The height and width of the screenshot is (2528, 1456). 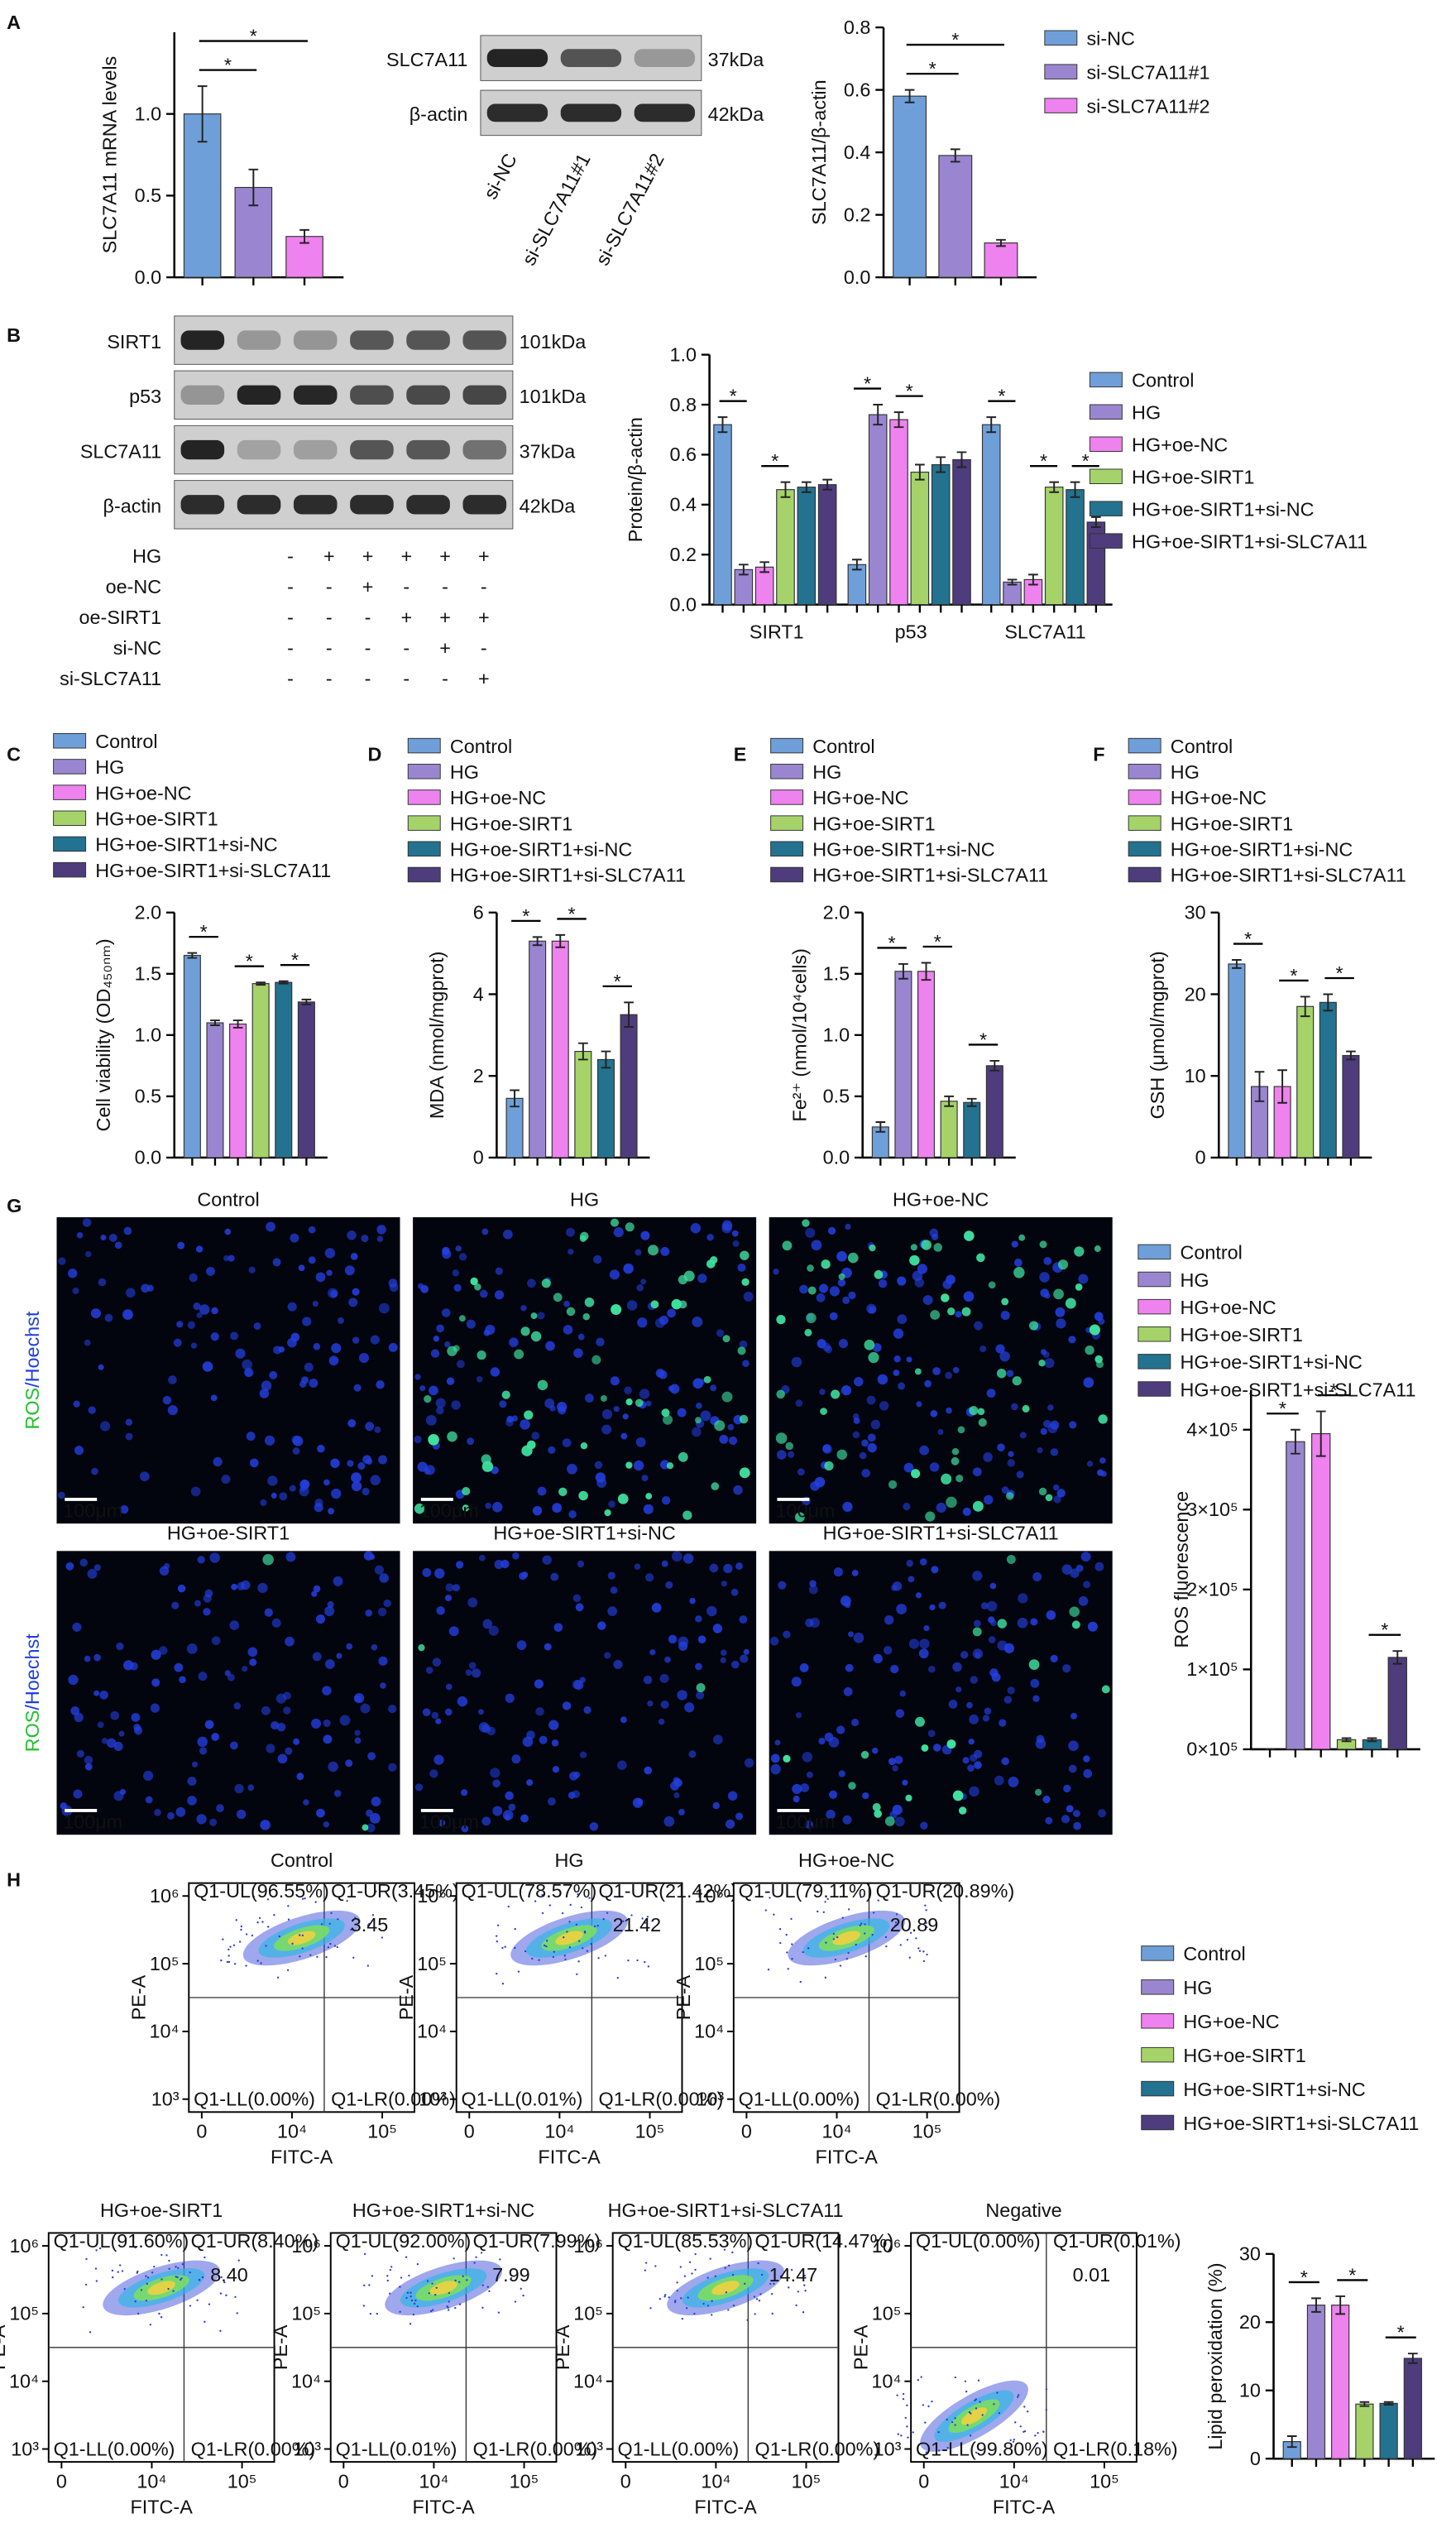 What do you see at coordinates (344, 395) in the screenshot?
I see `blot-strip` at bounding box center [344, 395].